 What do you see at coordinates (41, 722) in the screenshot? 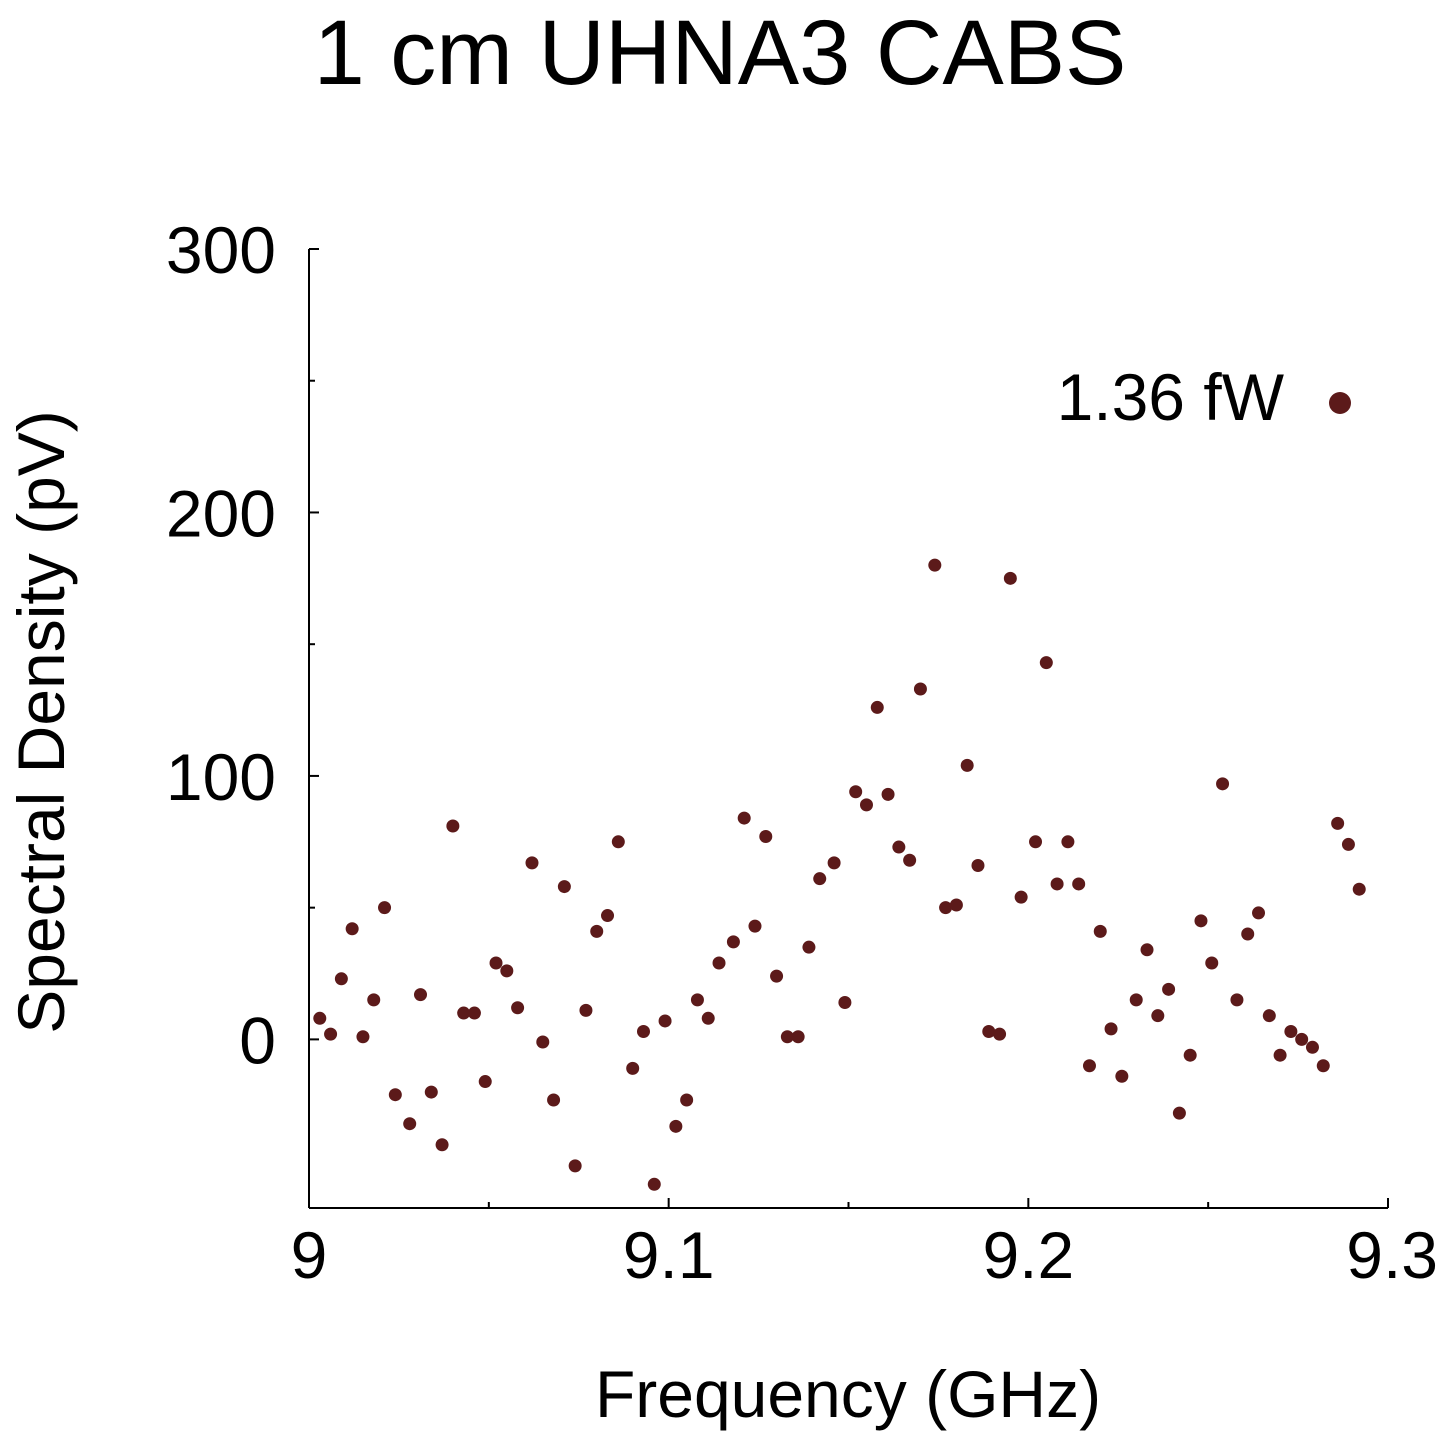
I see `y-axis-label: Spectral Density (pV)` at bounding box center [41, 722].